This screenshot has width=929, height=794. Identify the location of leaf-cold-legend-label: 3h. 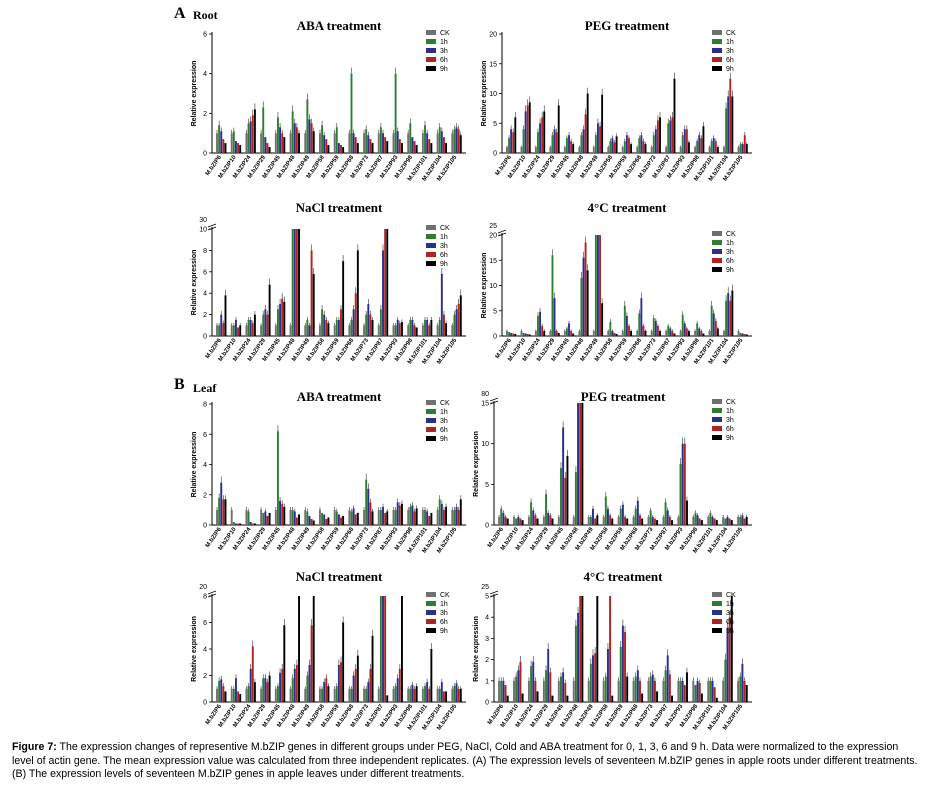
(730, 613).